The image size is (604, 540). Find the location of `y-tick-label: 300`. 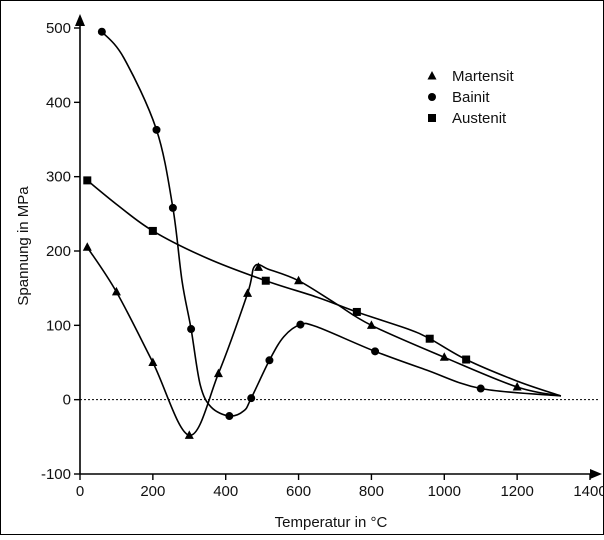

y-tick-label: 300 is located at coordinates (58, 177).